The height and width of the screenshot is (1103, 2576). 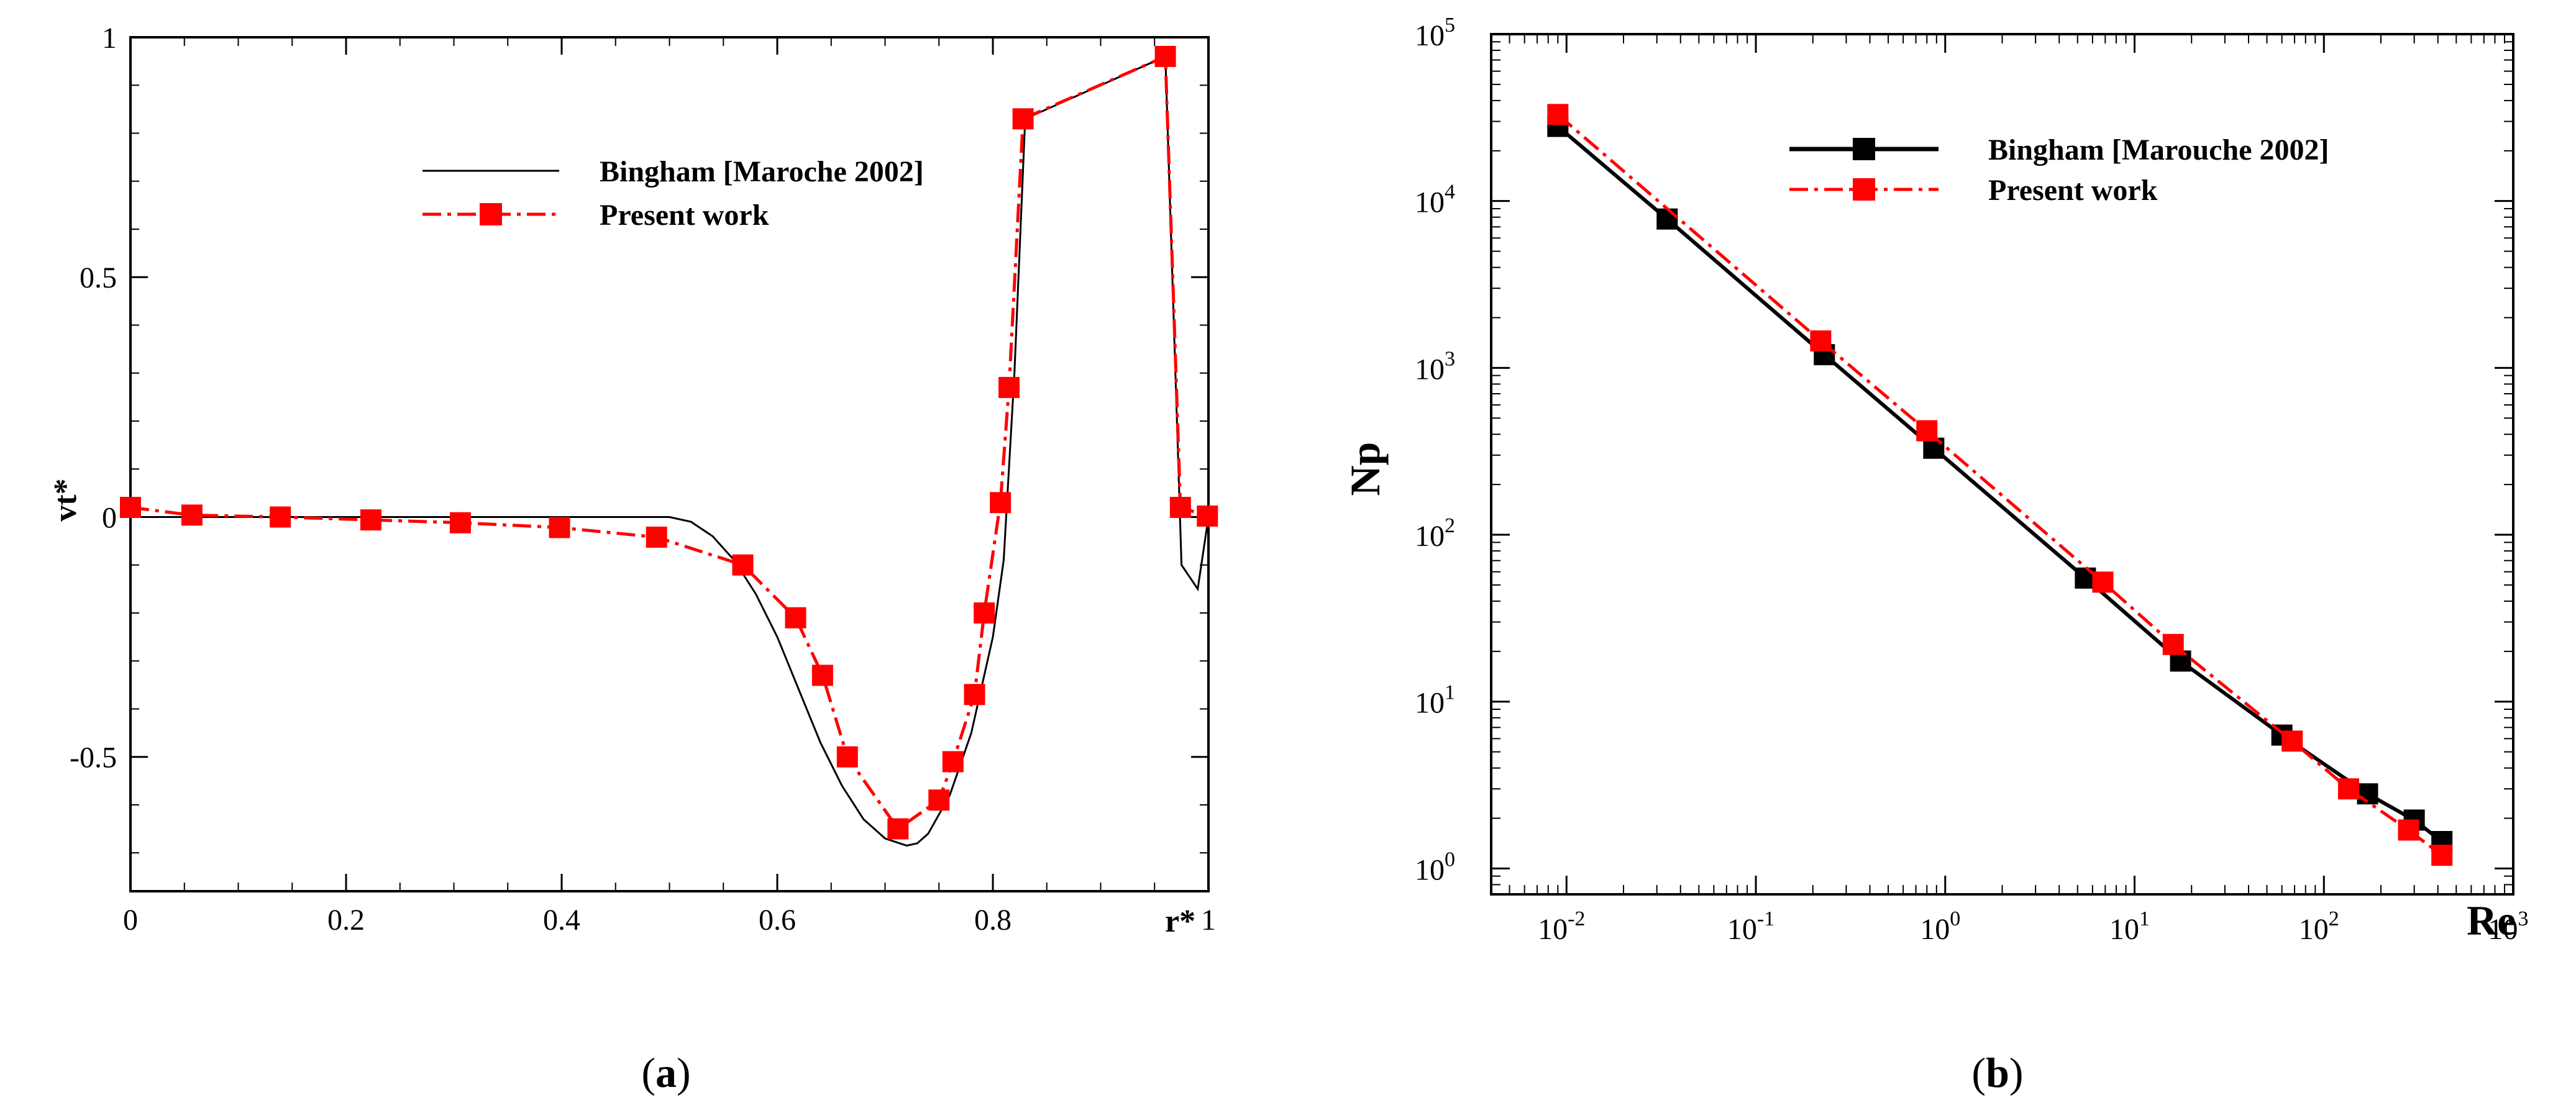 I want to click on a-xtick-label: 0.6, so click(x=777, y=920).